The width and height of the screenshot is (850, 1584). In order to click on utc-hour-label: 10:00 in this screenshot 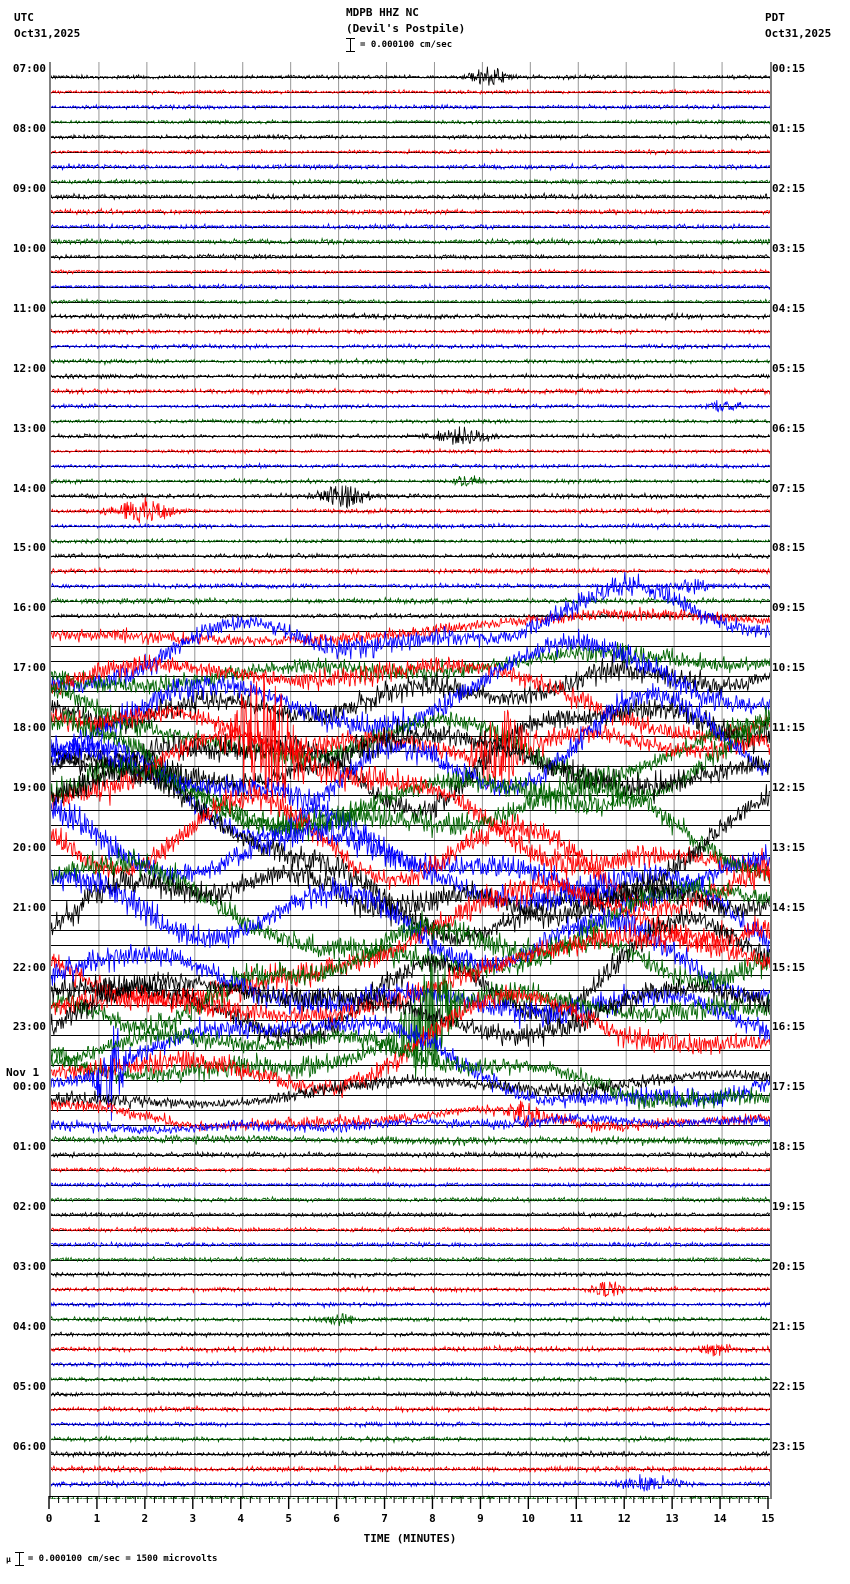, I will do `click(29, 249)`.